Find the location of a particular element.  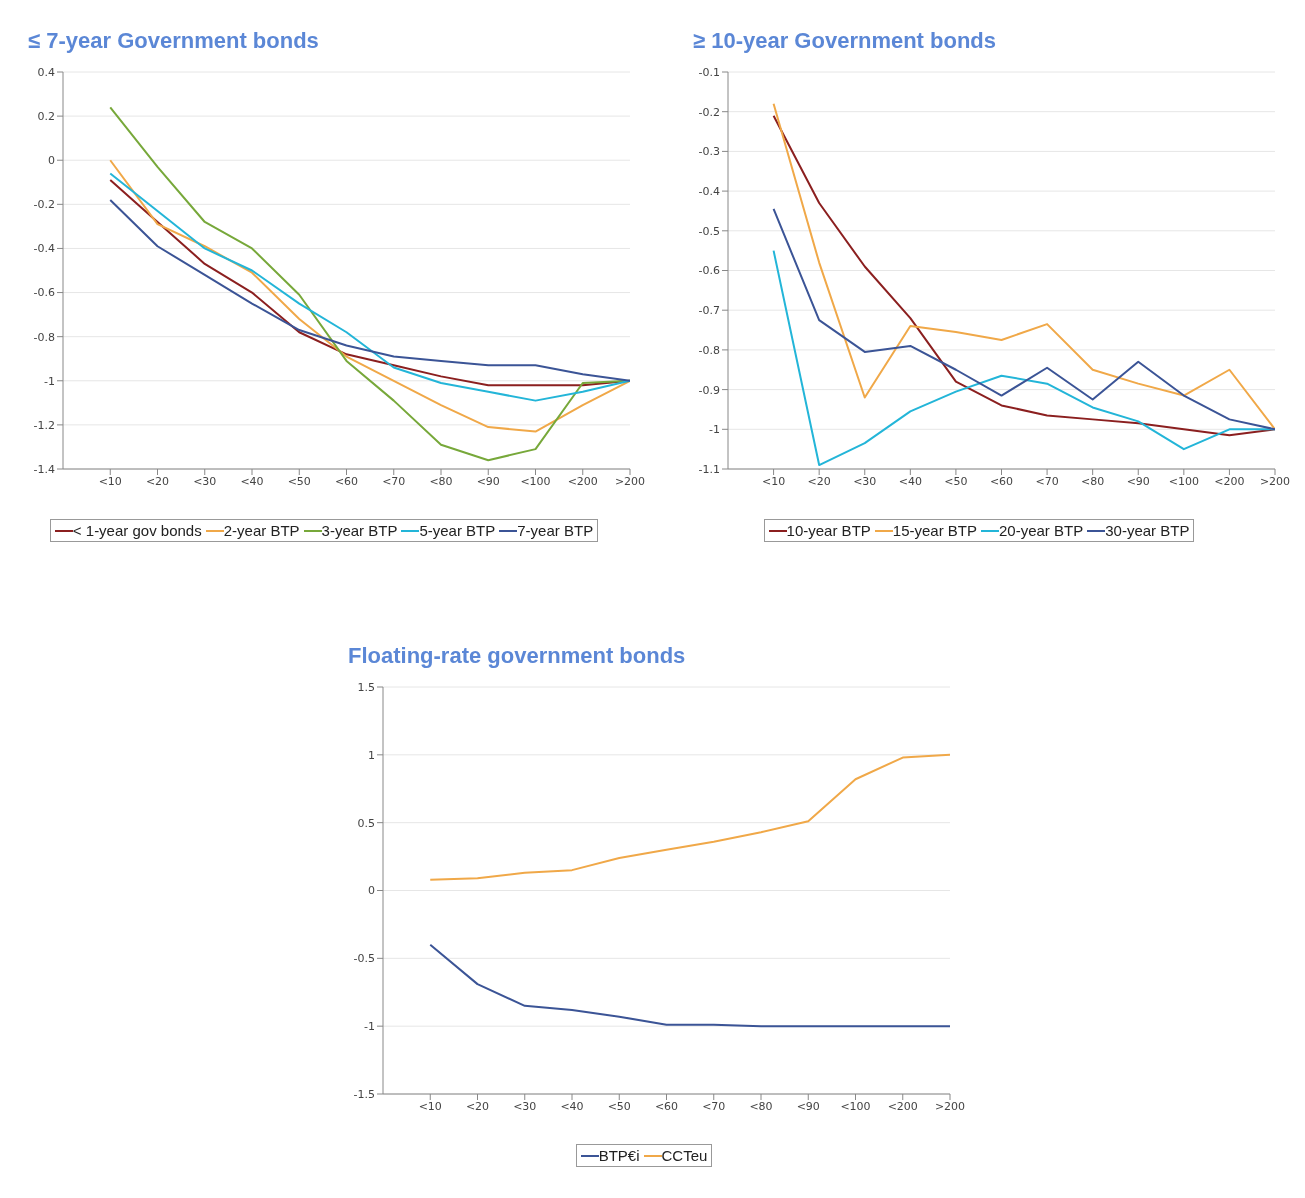

chart-title: ≥ 10-year Government bonds is located at coordinates (845, 41).